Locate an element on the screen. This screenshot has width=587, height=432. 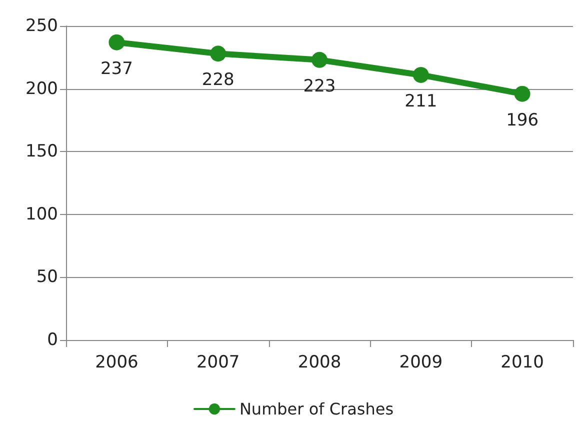
data-label: 228 is located at coordinates (218, 80).